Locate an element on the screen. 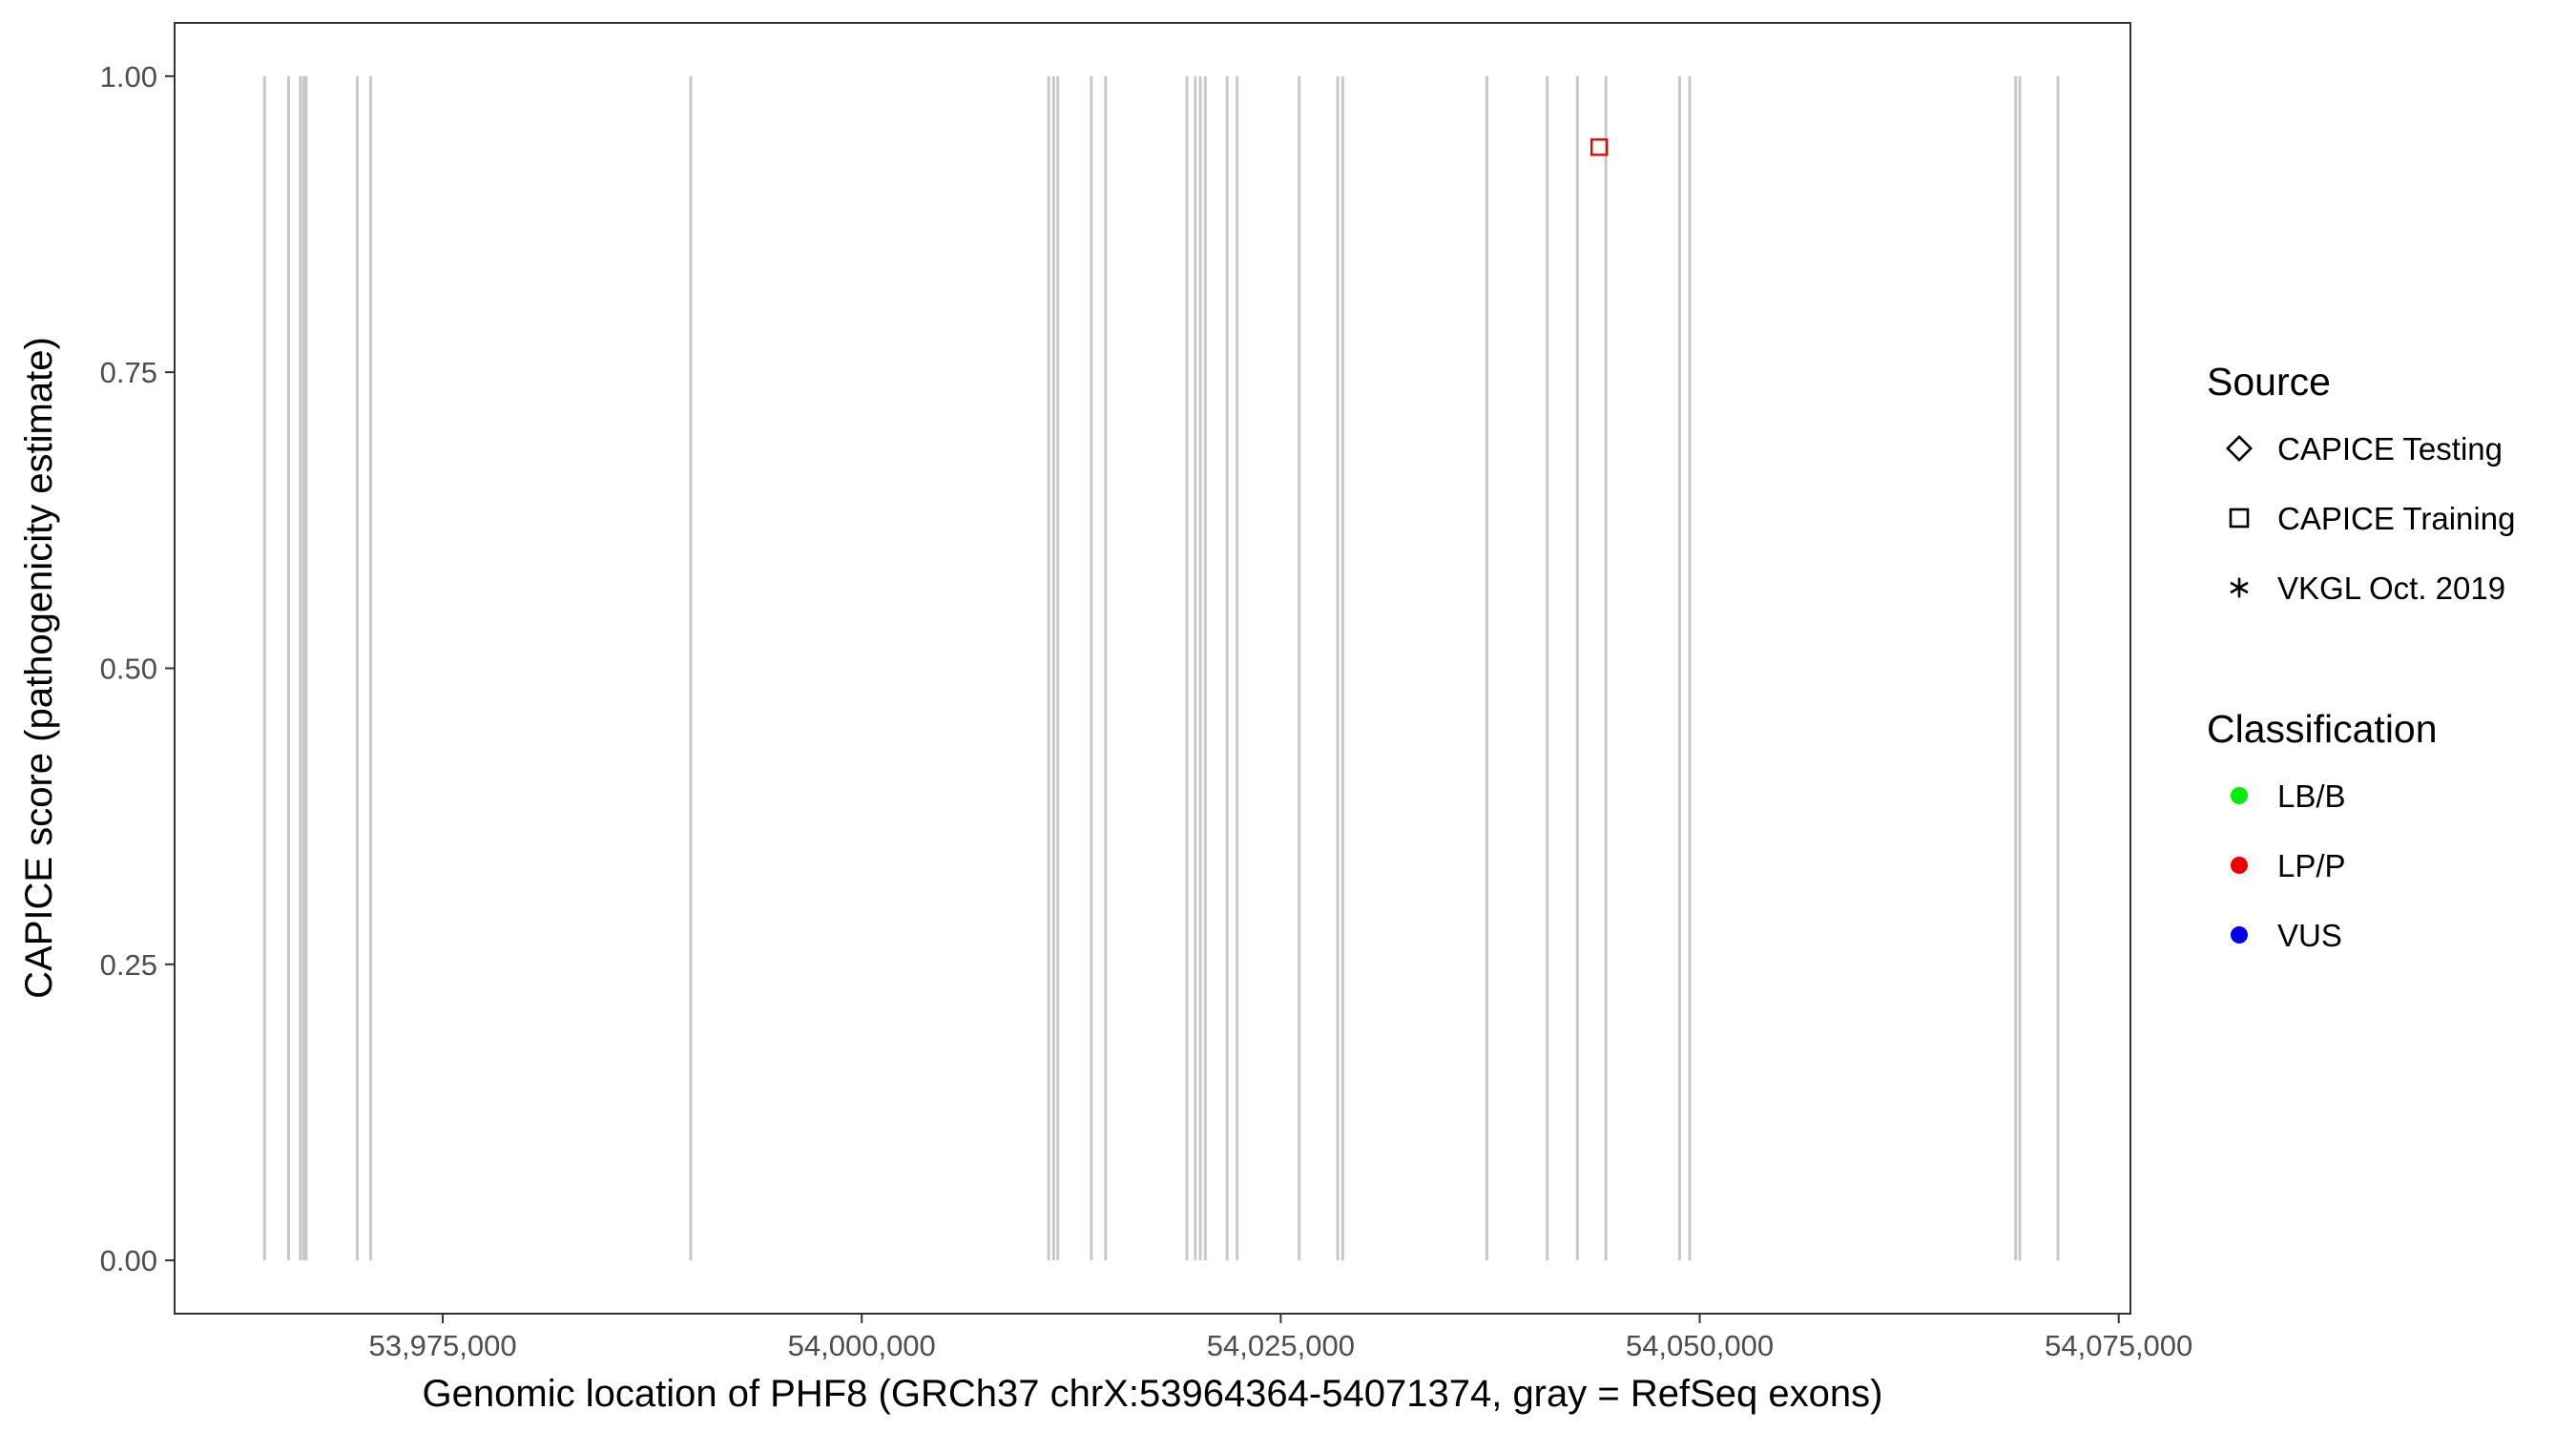 Image resolution: width=2576 pixels, height=1431 pixels. legend-source-key-stroke is located at coordinates (2239, 587).